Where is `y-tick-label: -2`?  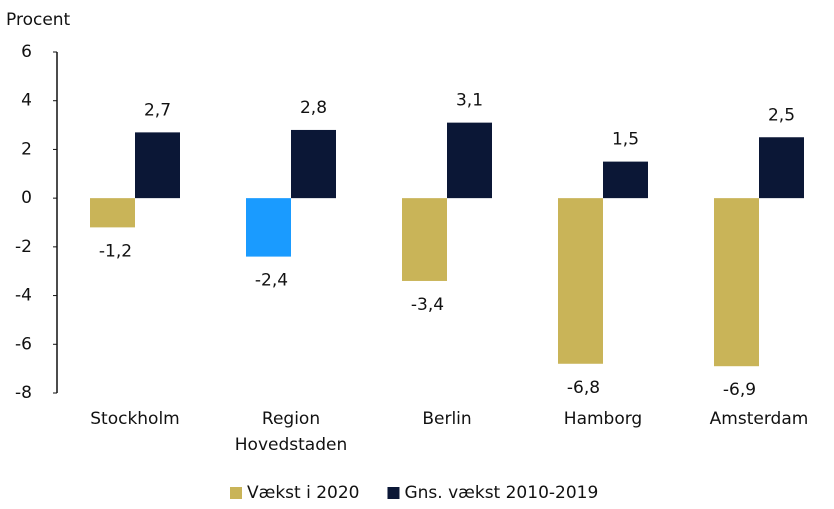 y-tick-label: -2 is located at coordinates (23, 247).